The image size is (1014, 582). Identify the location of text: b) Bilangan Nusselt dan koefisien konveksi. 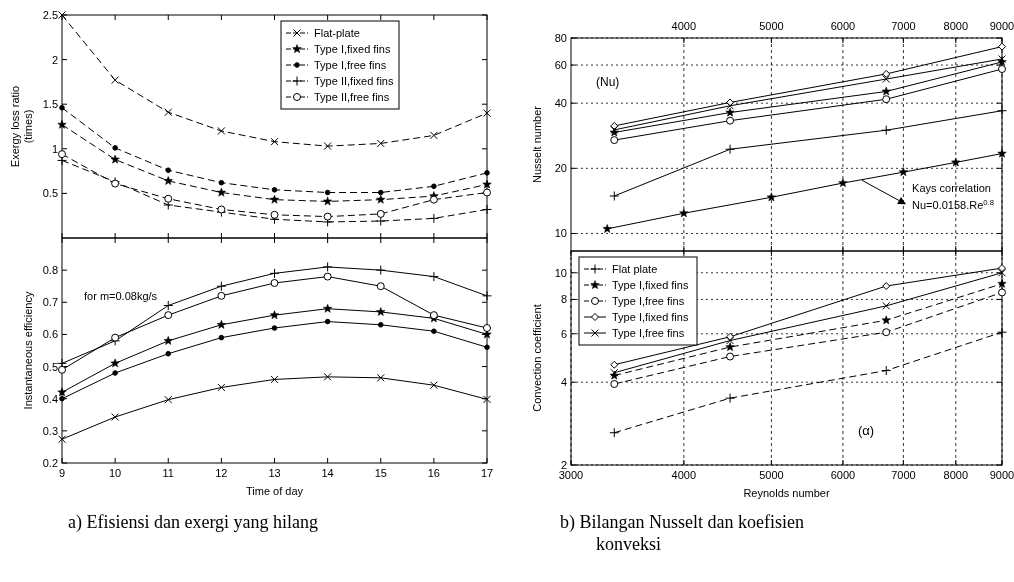
(682, 533).